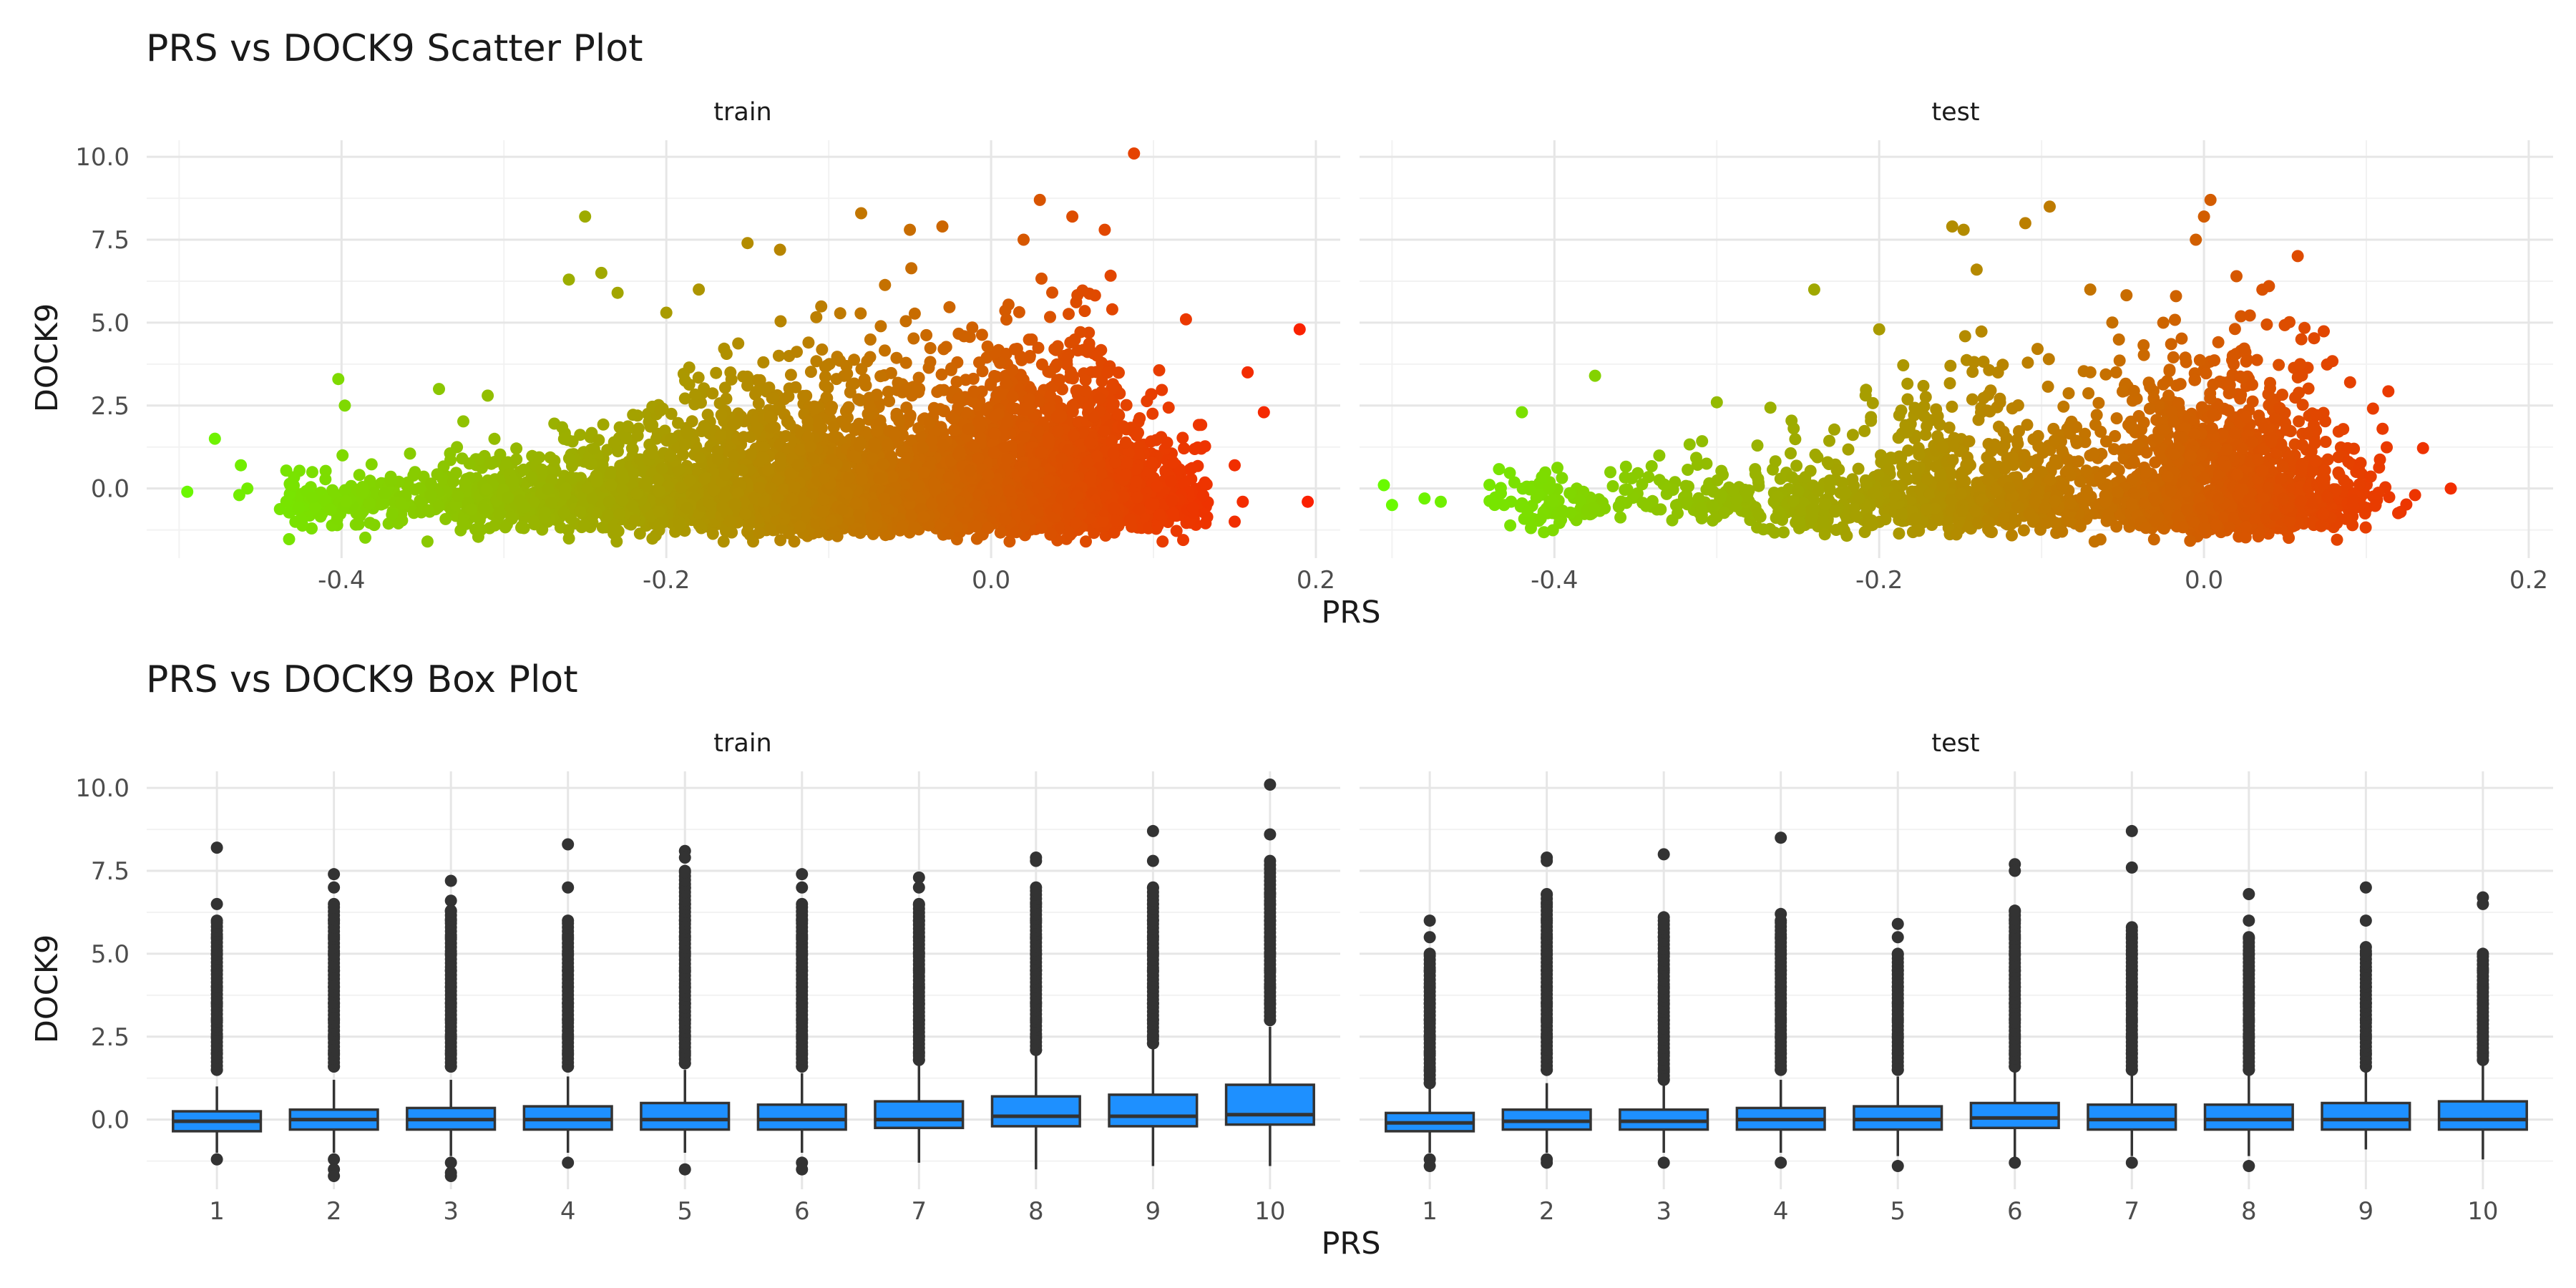 The image size is (2576, 1288). I want to click on scatter-y-axis-title: DOCK9, so click(47, 358).